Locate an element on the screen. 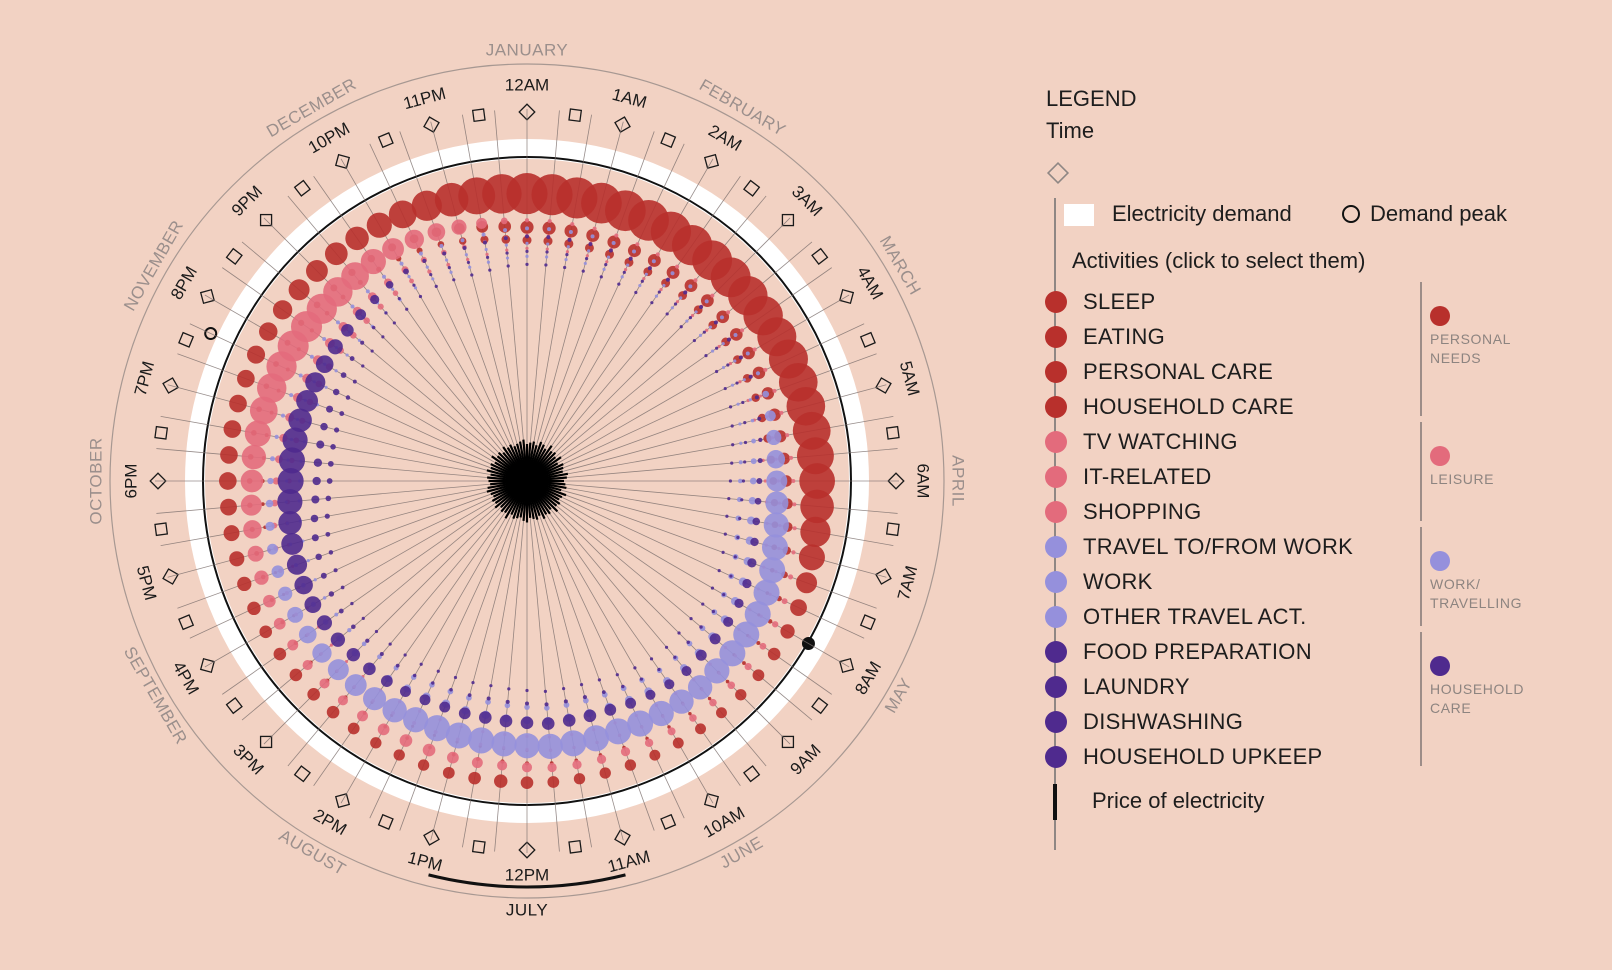 The image size is (1612, 970). hour-label-1am: 1AM is located at coordinates (629, 98).